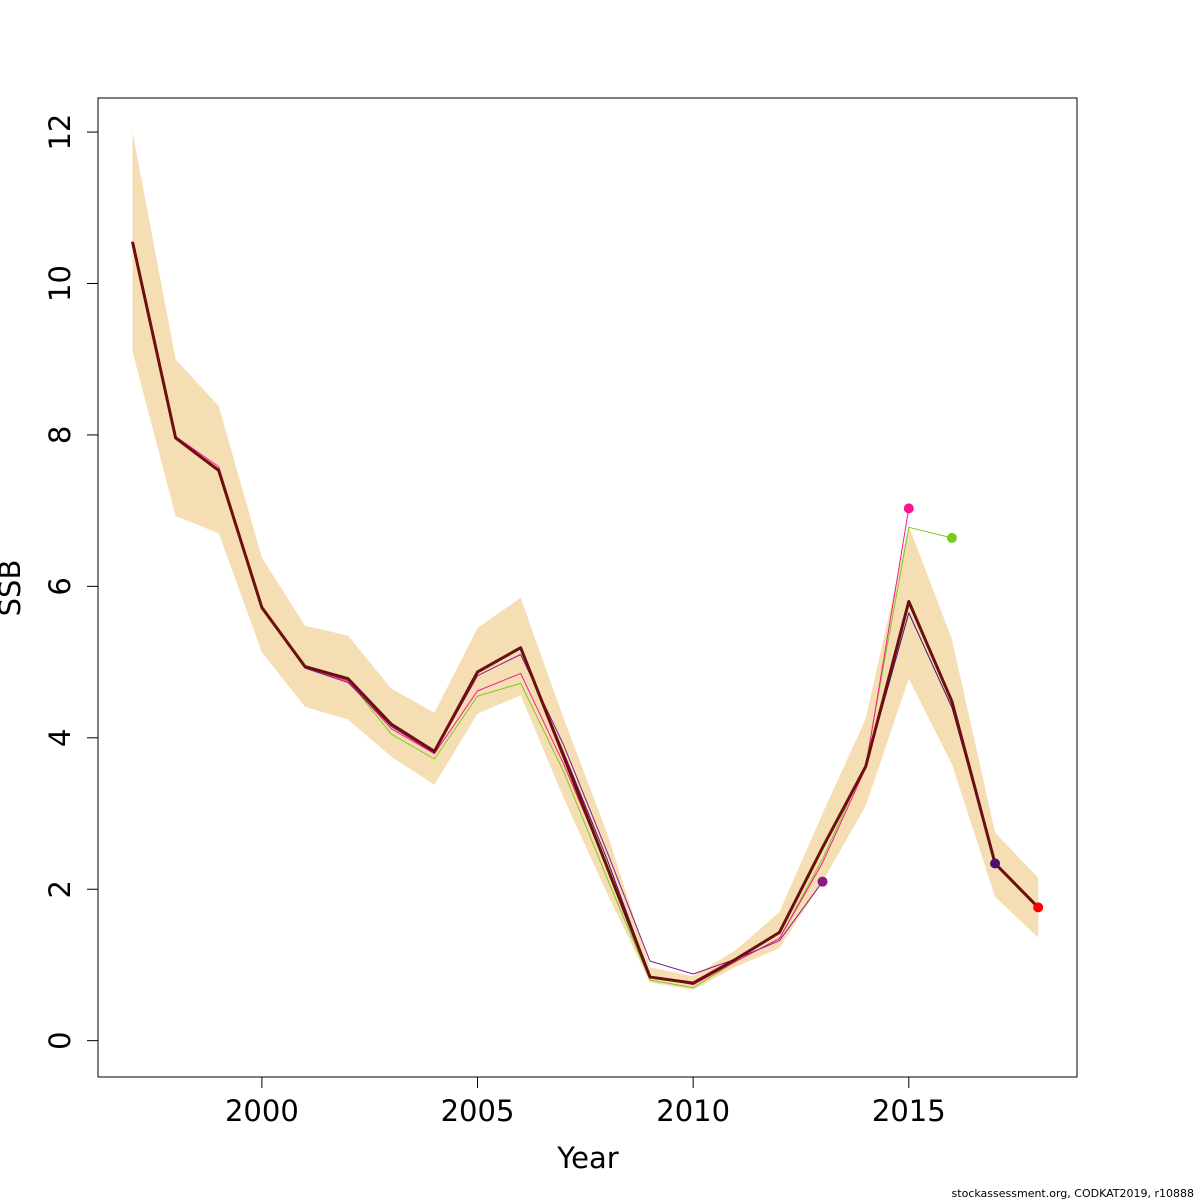 This screenshot has width=1200, height=1200. I want to click on x-tick-label: 2010, so click(693, 1111).